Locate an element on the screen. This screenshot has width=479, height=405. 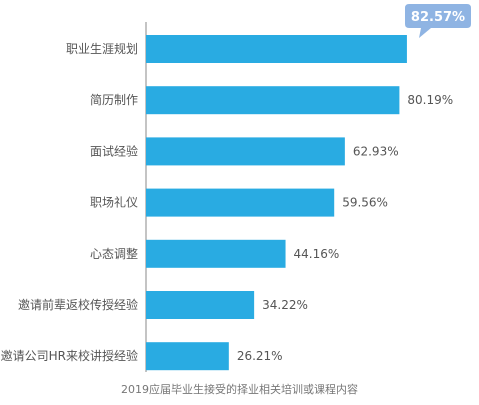
value-label-1: 80.19% is located at coordinates (430, 100).